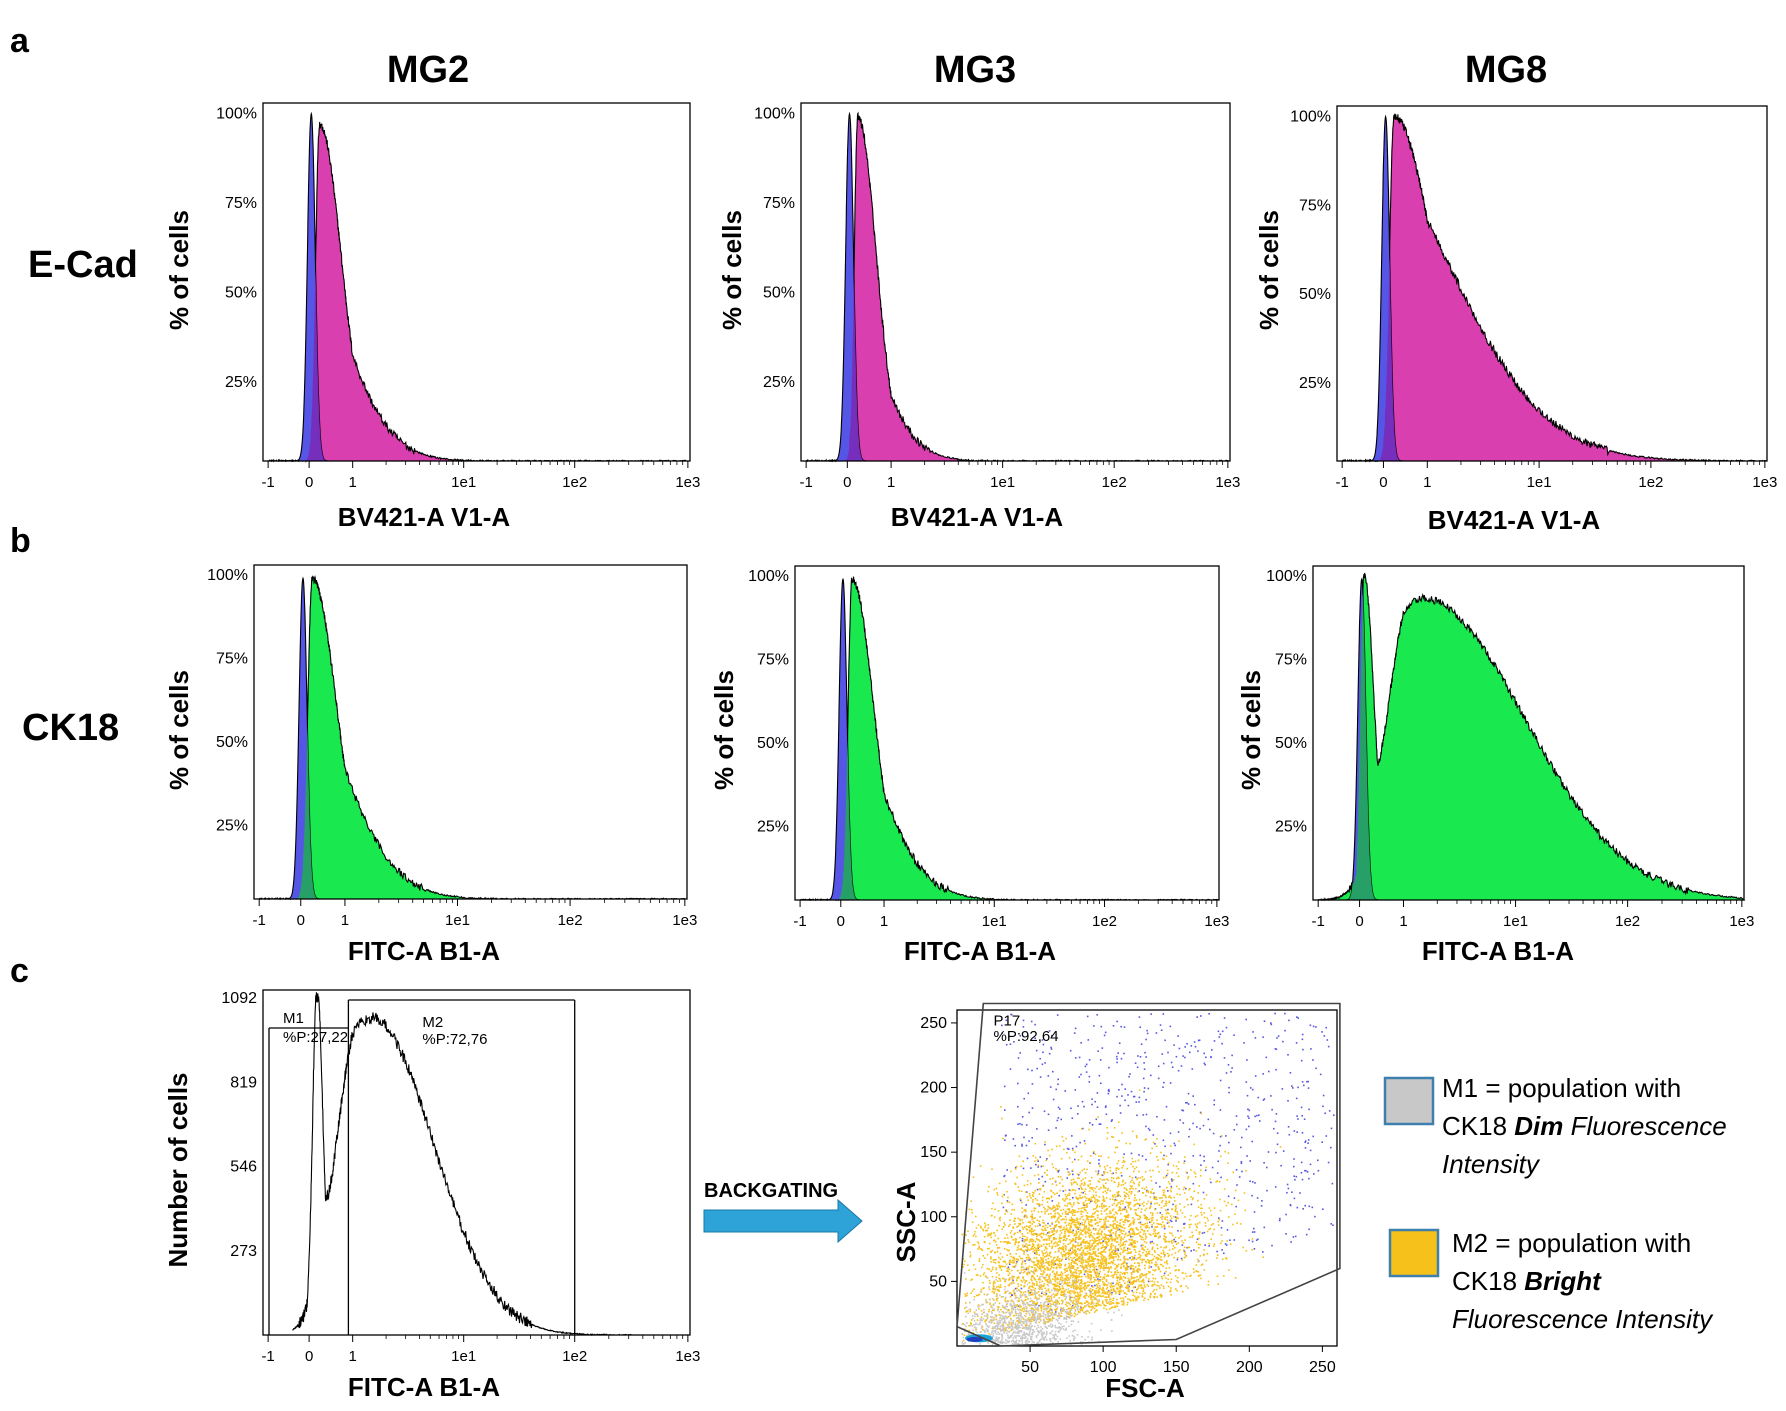 This screenshot has height=1411, width=1786. What do you see at coordinates (1315, 294) in the screenshot?
I see `y-tick-label: 50%` at bounding box center [1315, 294].